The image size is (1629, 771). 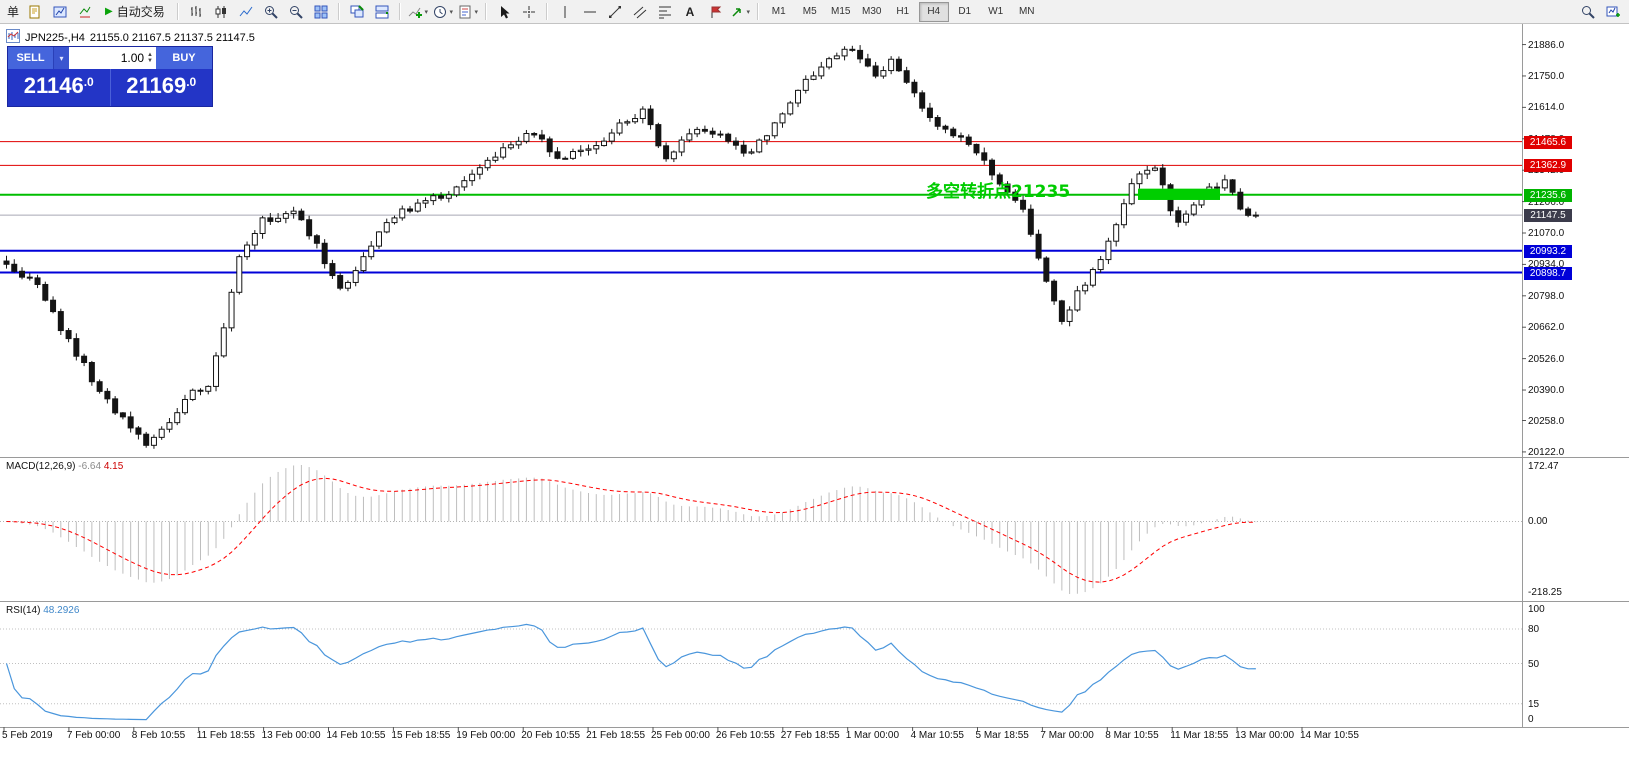 What do you see at coordinates (112, 58) in the screenshot?
I see `volume-input: 1.00 ▲ ▼` at bounding box center [112, 58].